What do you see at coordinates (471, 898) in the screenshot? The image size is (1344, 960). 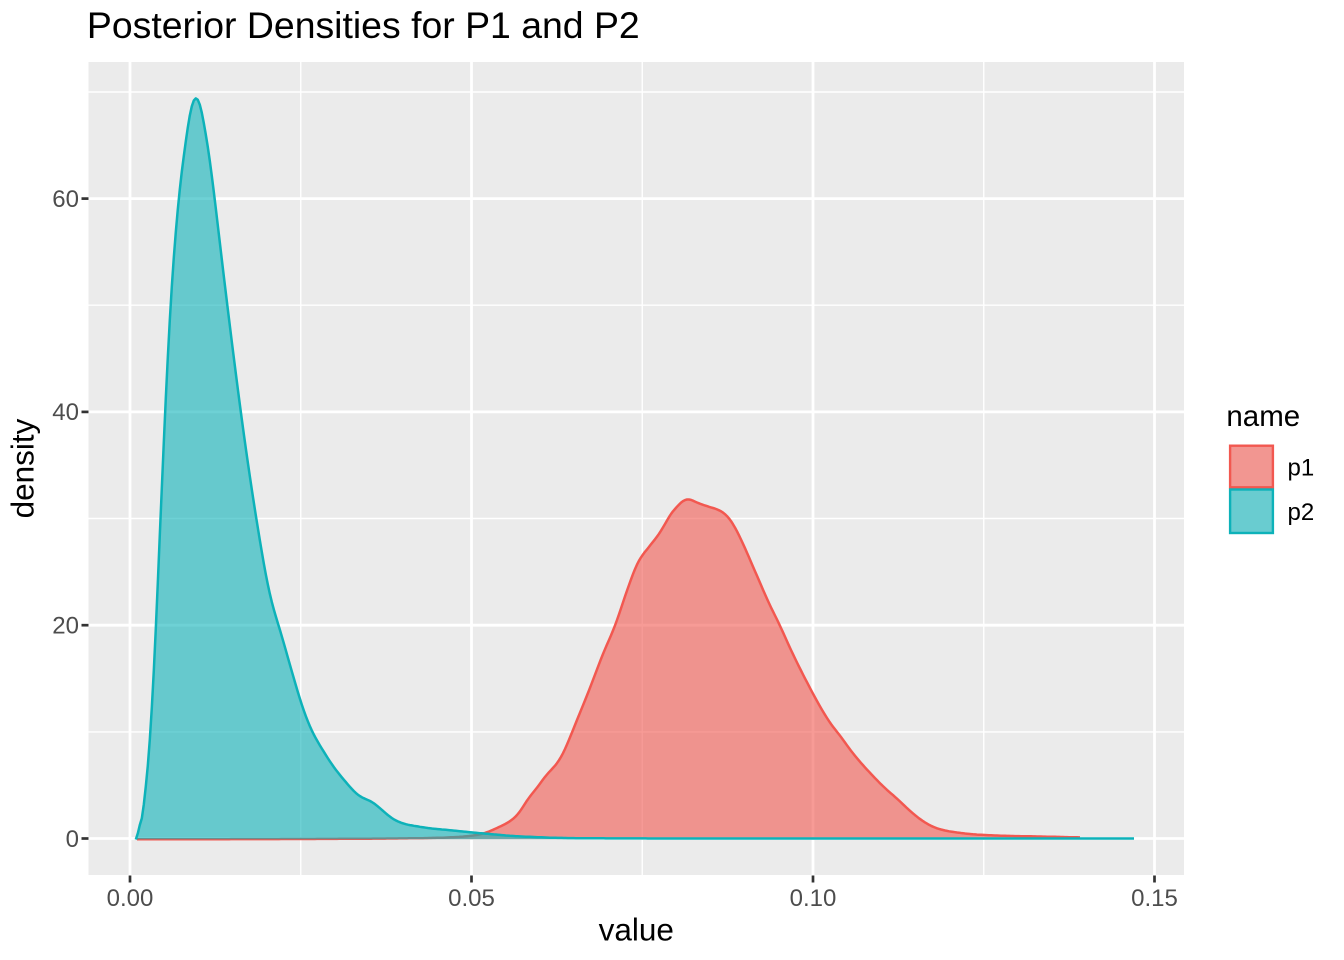 I see `svg-text: 0.05` at bounding box center [471, 898].